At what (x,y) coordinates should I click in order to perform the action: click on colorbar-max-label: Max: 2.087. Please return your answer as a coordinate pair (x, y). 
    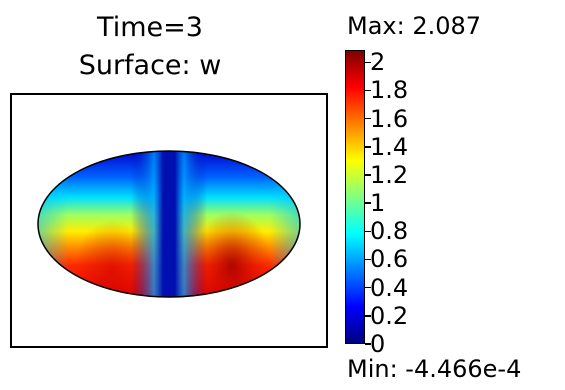
    Looking at the image, I should click on (414, 26).